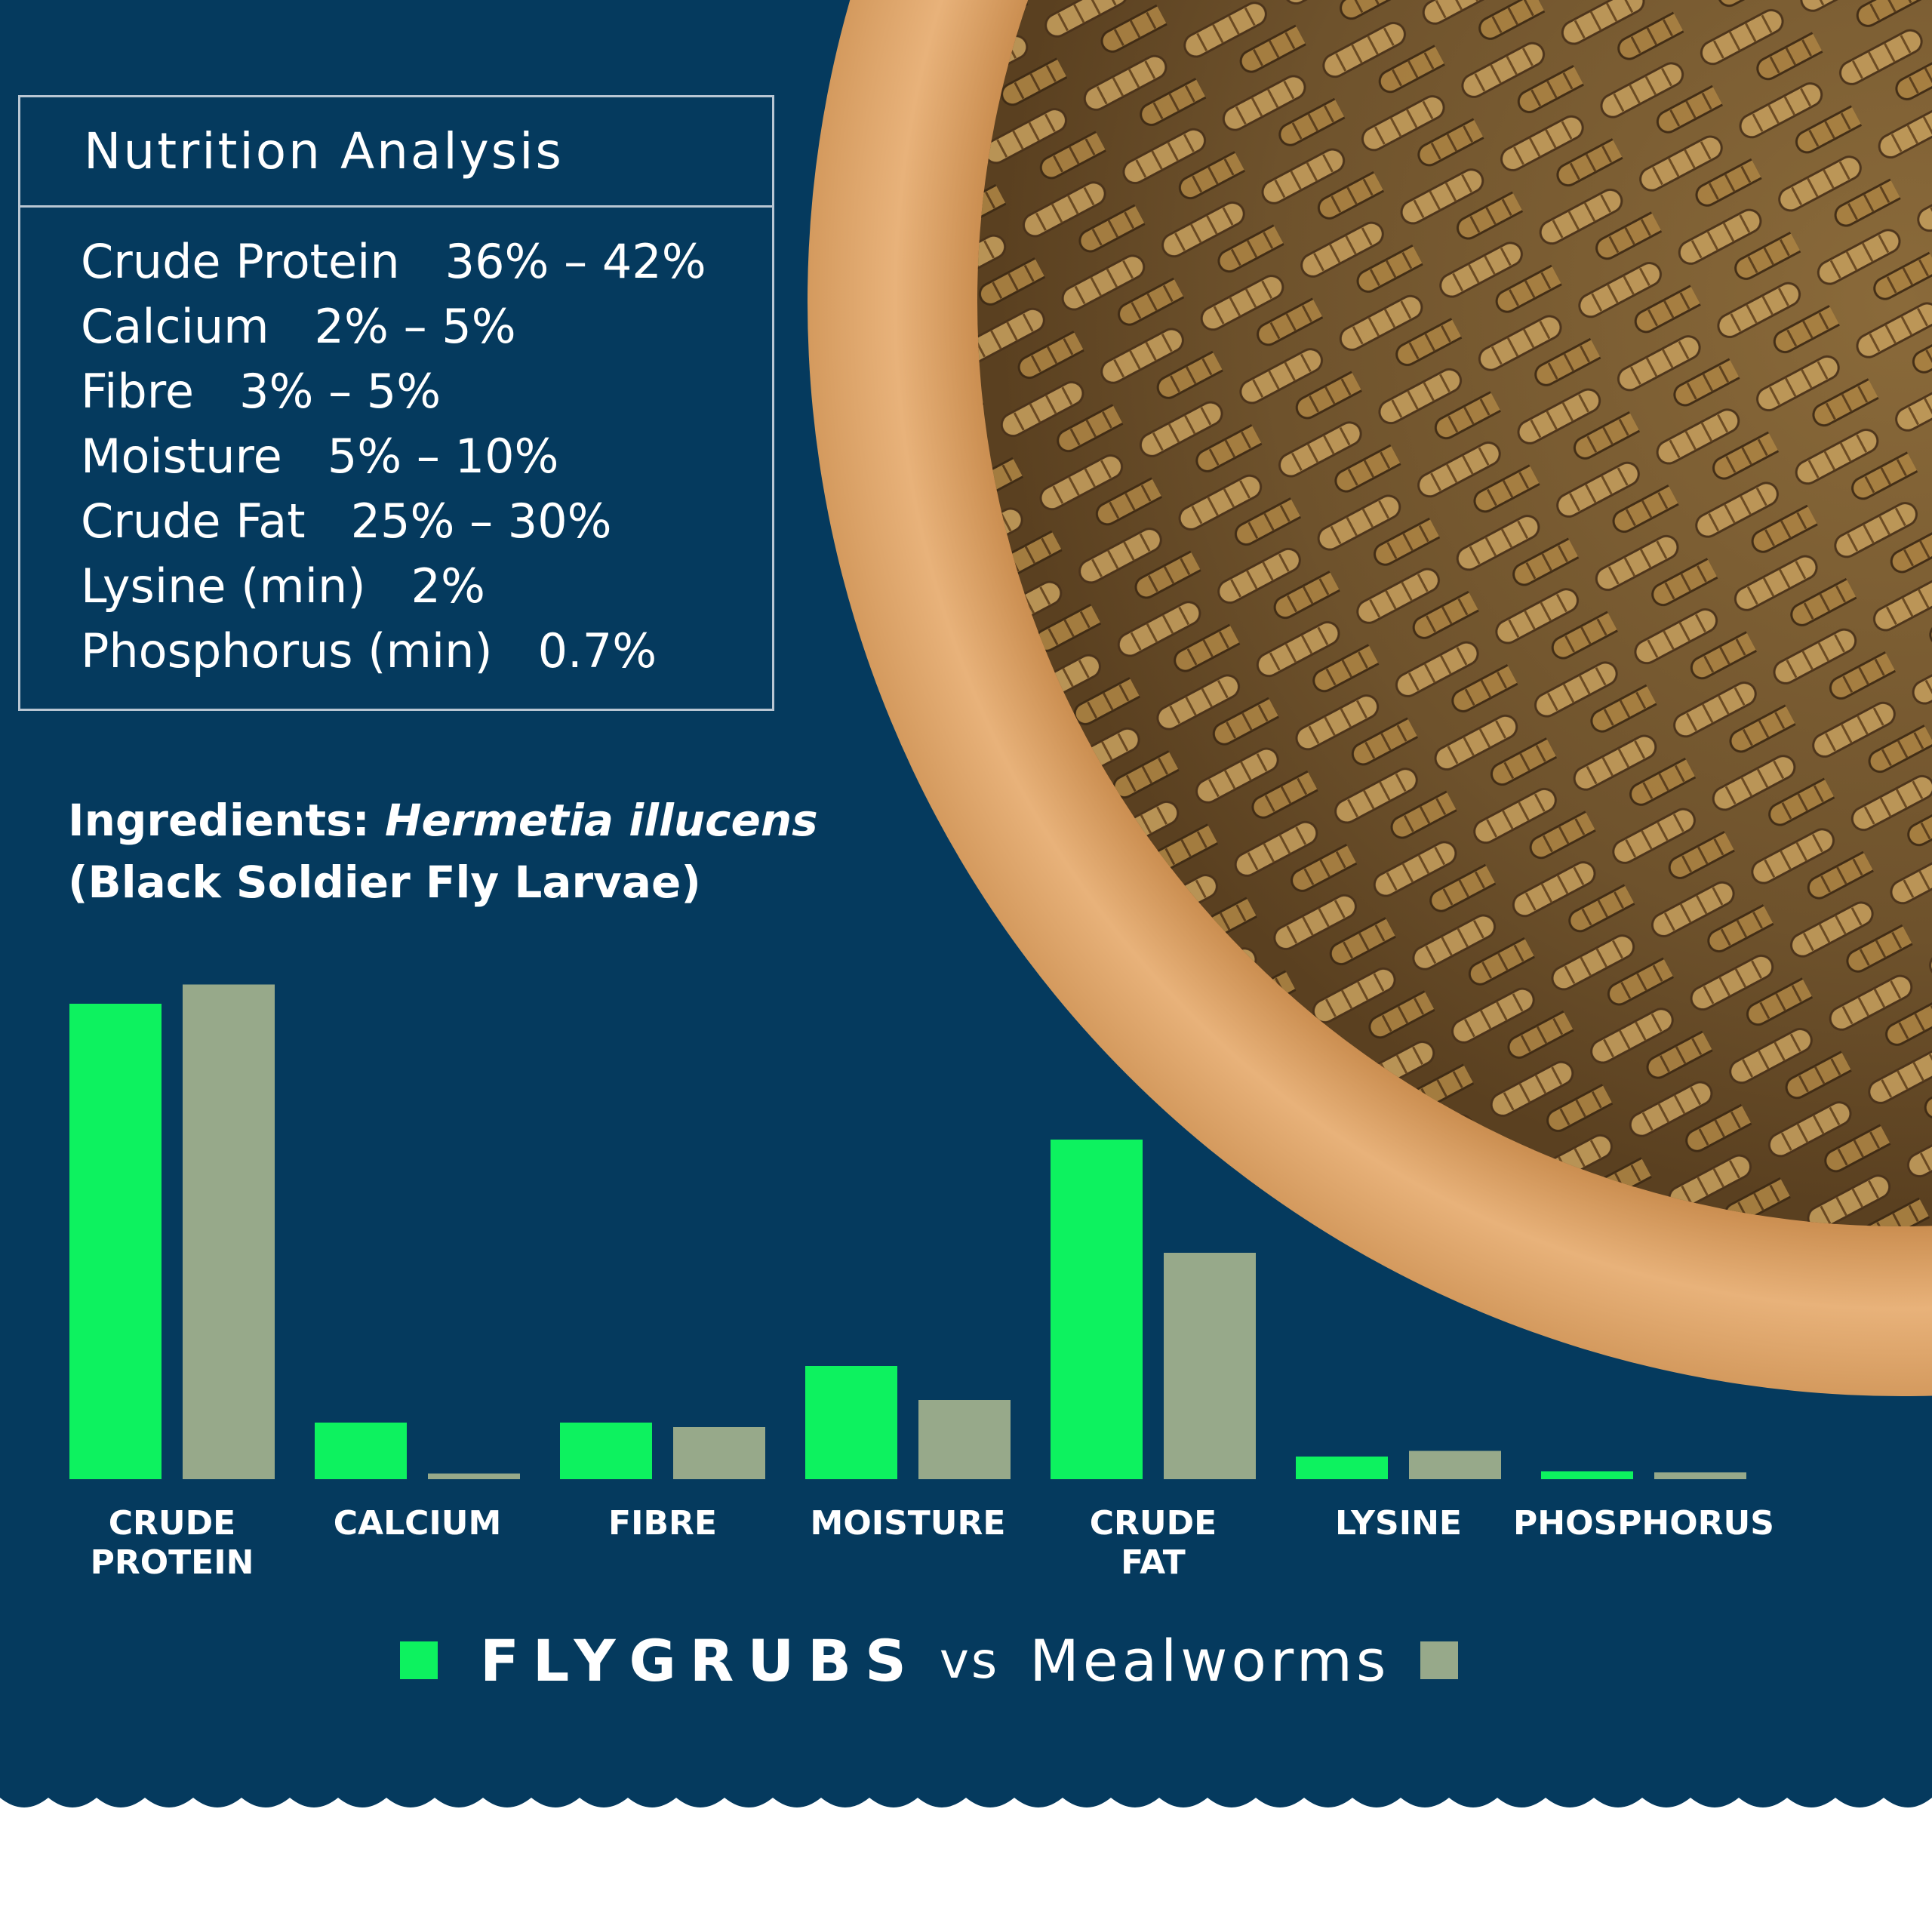 Image resolution: width=1932 pixels, height=1932 pixels. I want to click on nutrient-value: 3% – 5%, so click(340, 391).